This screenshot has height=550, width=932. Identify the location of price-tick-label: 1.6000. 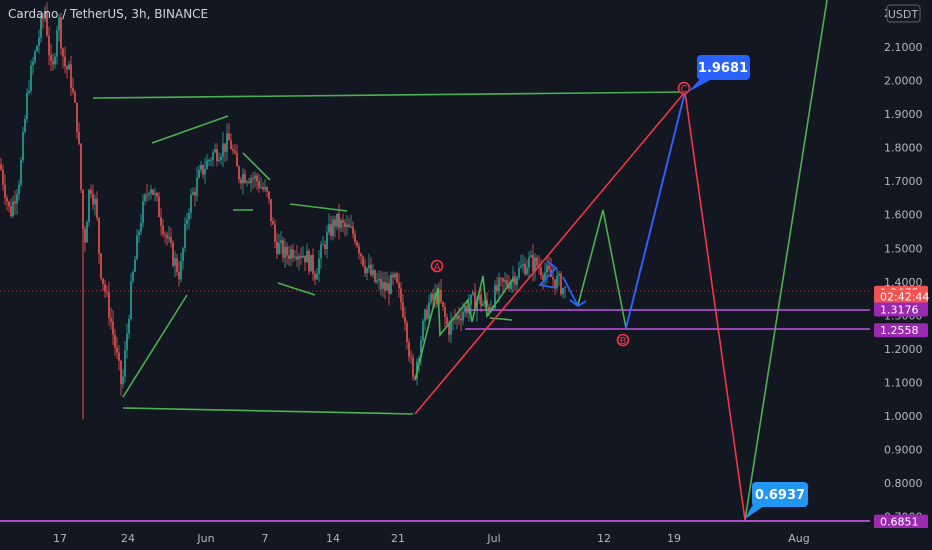
(903, 215).